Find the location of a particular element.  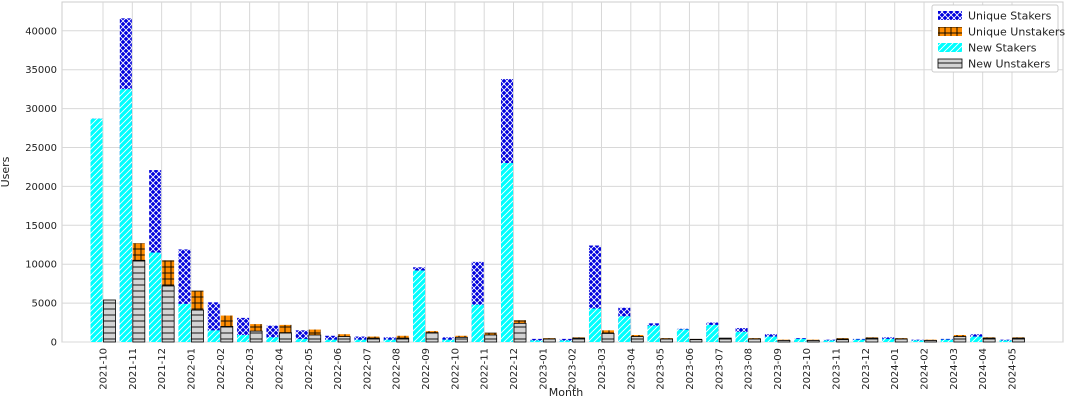

y-tick-label: 5000 is located at coordinates (44, 304).